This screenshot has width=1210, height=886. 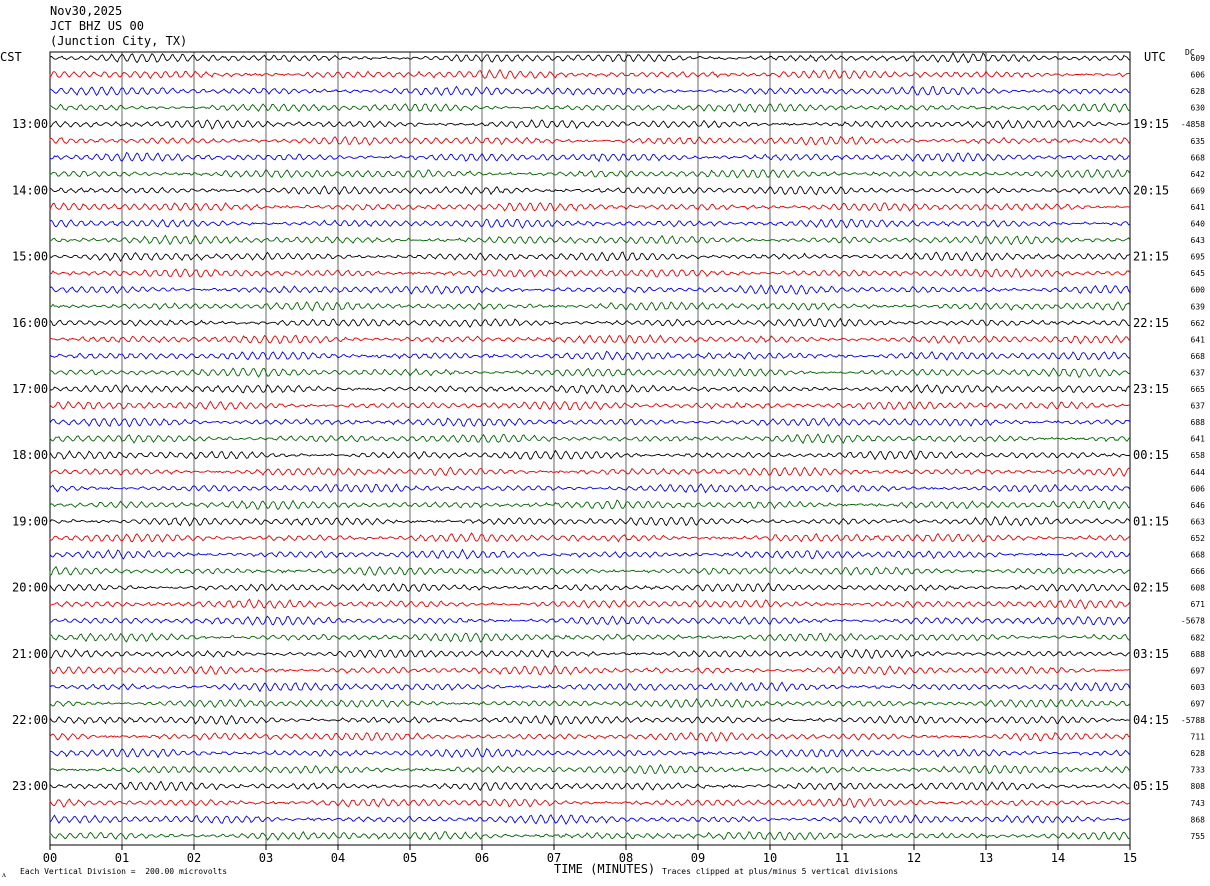 I want to click on dc-offset-label: 755, so click(x=1198, y=836).